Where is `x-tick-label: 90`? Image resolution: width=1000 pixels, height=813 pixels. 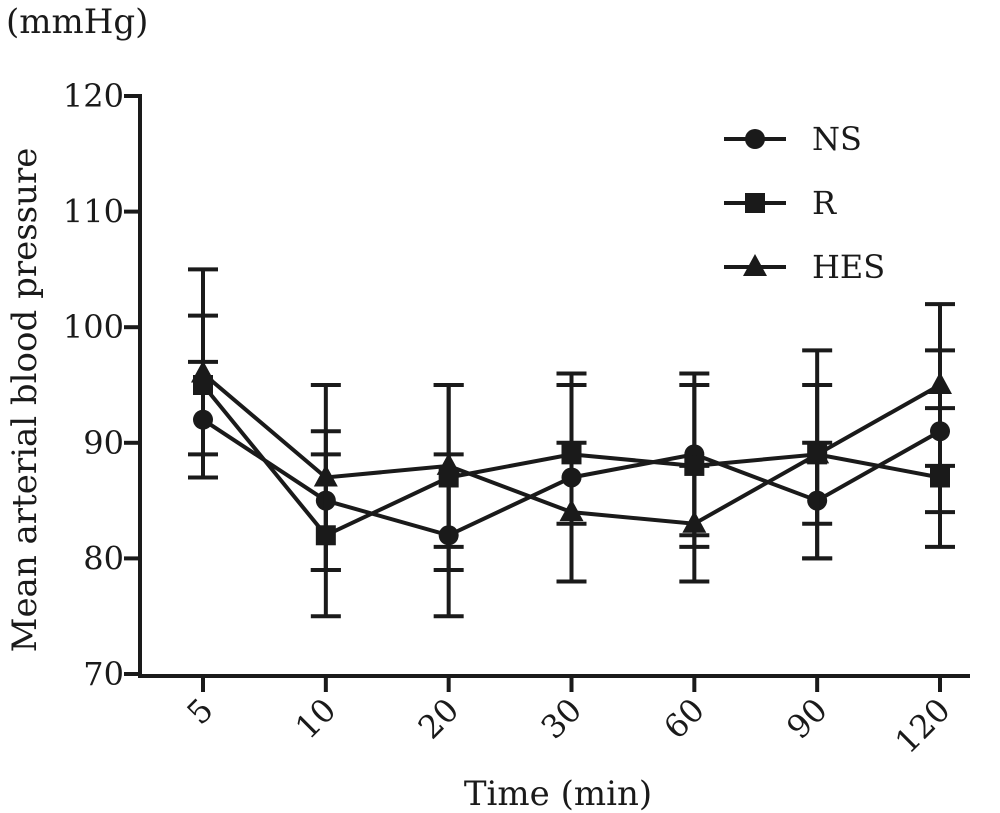
x-tick-label: 90 is located at coordinates (807, 719).